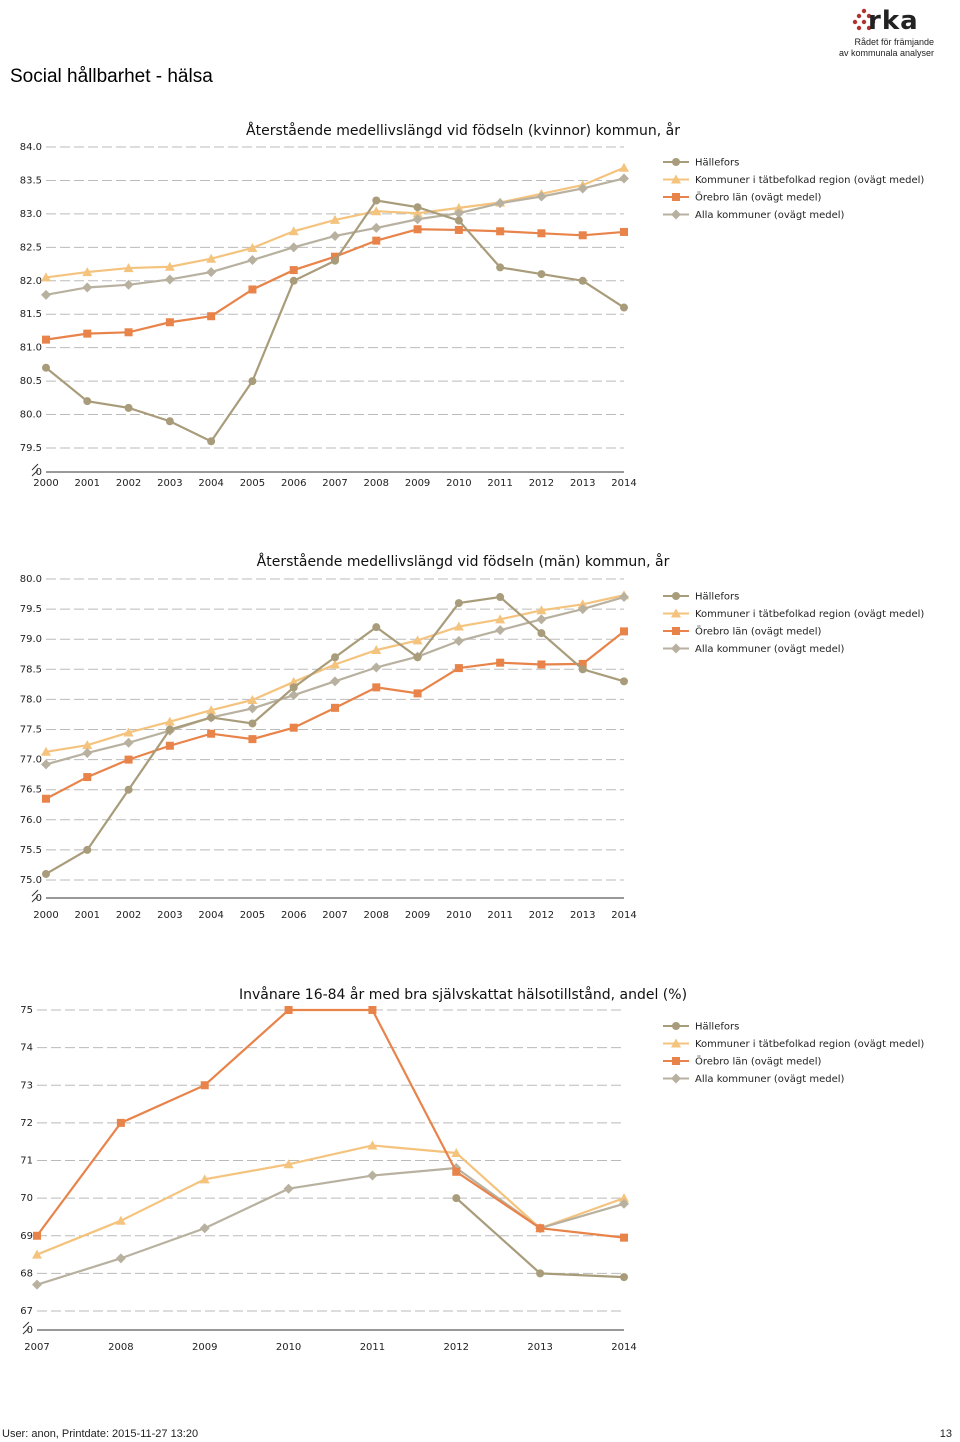  What do you see at coordinates (31, 415) in the screenshot?
I see `y-tick-label: 80.0` at bounding box center [31, 415].